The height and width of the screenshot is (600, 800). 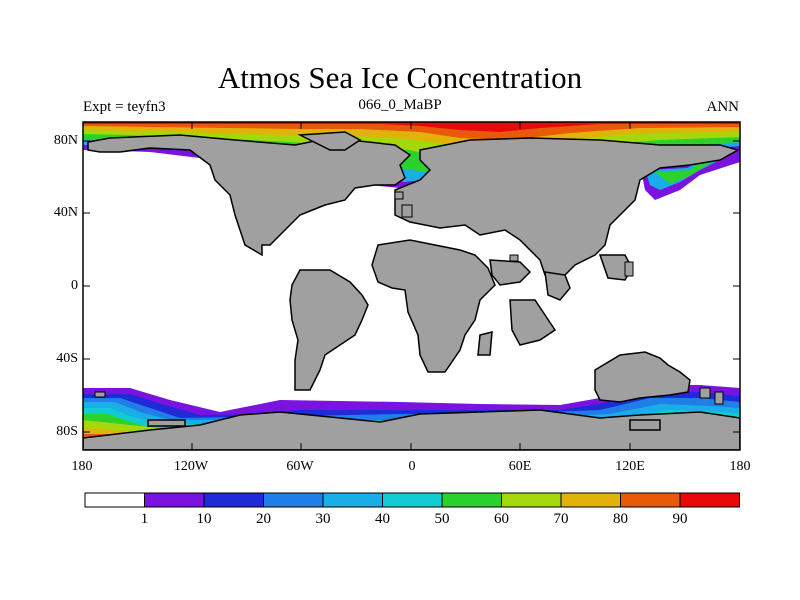 What do you see at coordinates (630, 466) in the screenshot?
I see `lon-label-120e: 120E` at bounding box center [630, 466].